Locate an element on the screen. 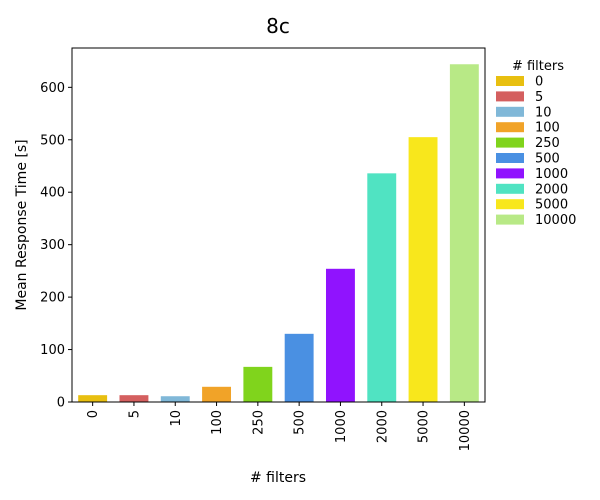 The width and height of the screenshot is (600, 500). legend-label-10: 10 is located at coordinates (543, 112).